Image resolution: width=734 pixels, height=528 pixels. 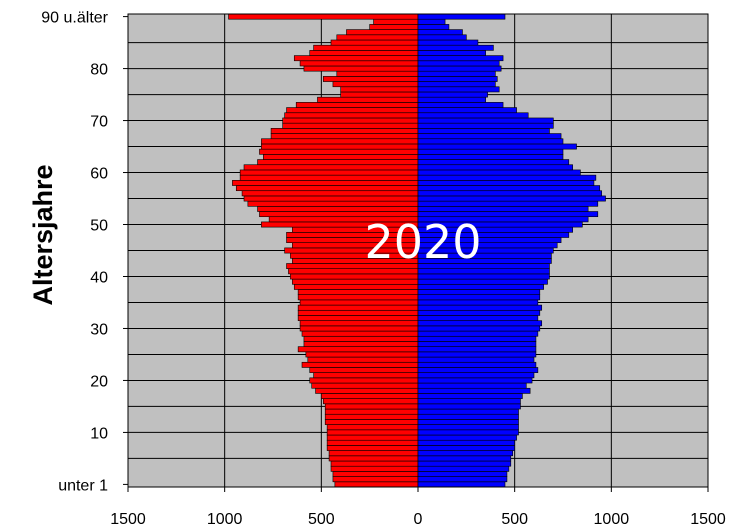 I want to click on y-tick-label: 80, so click(x=99, y=70).